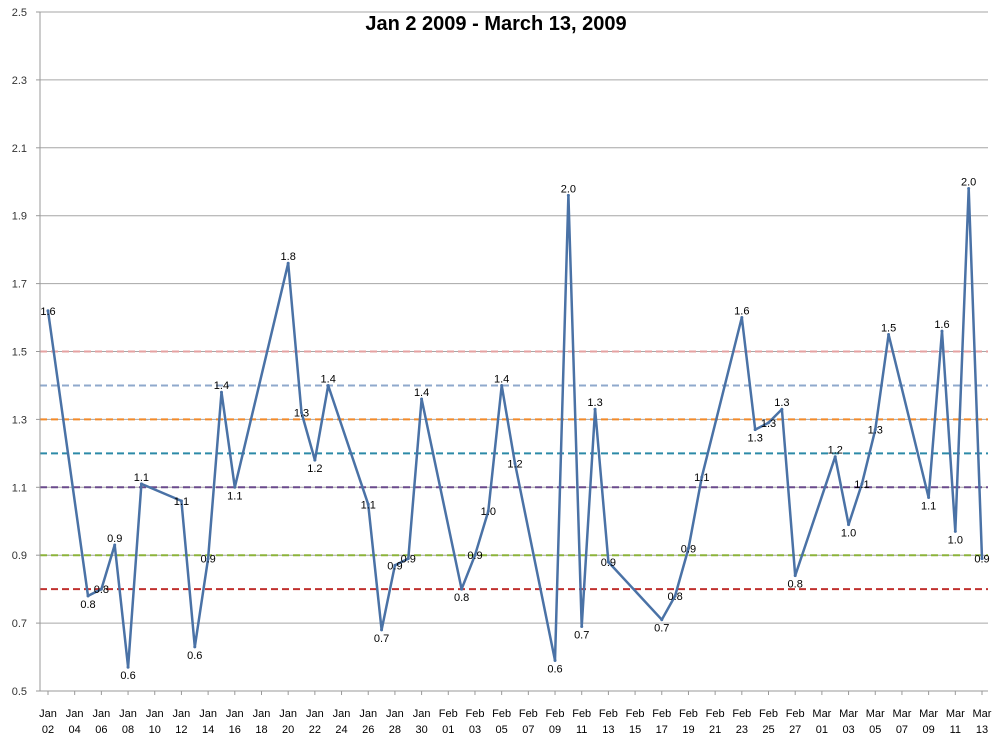  I want to click on x-tick-label-day: 16, so click(235, 730).